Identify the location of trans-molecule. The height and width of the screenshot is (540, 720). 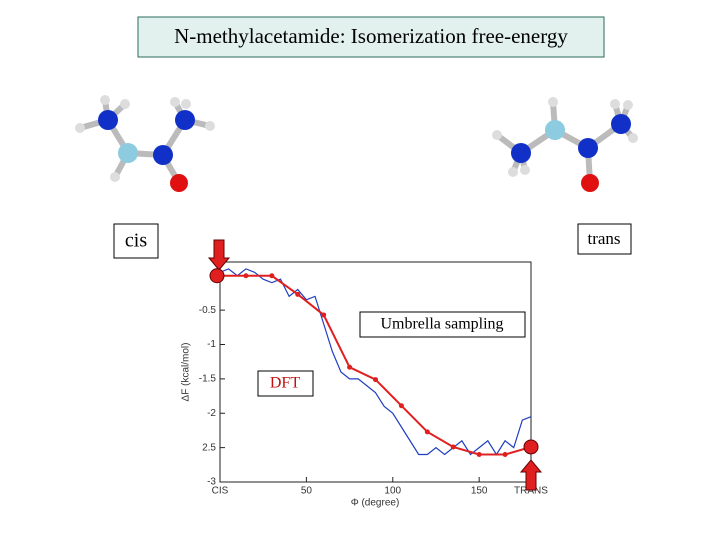
(565, 144).